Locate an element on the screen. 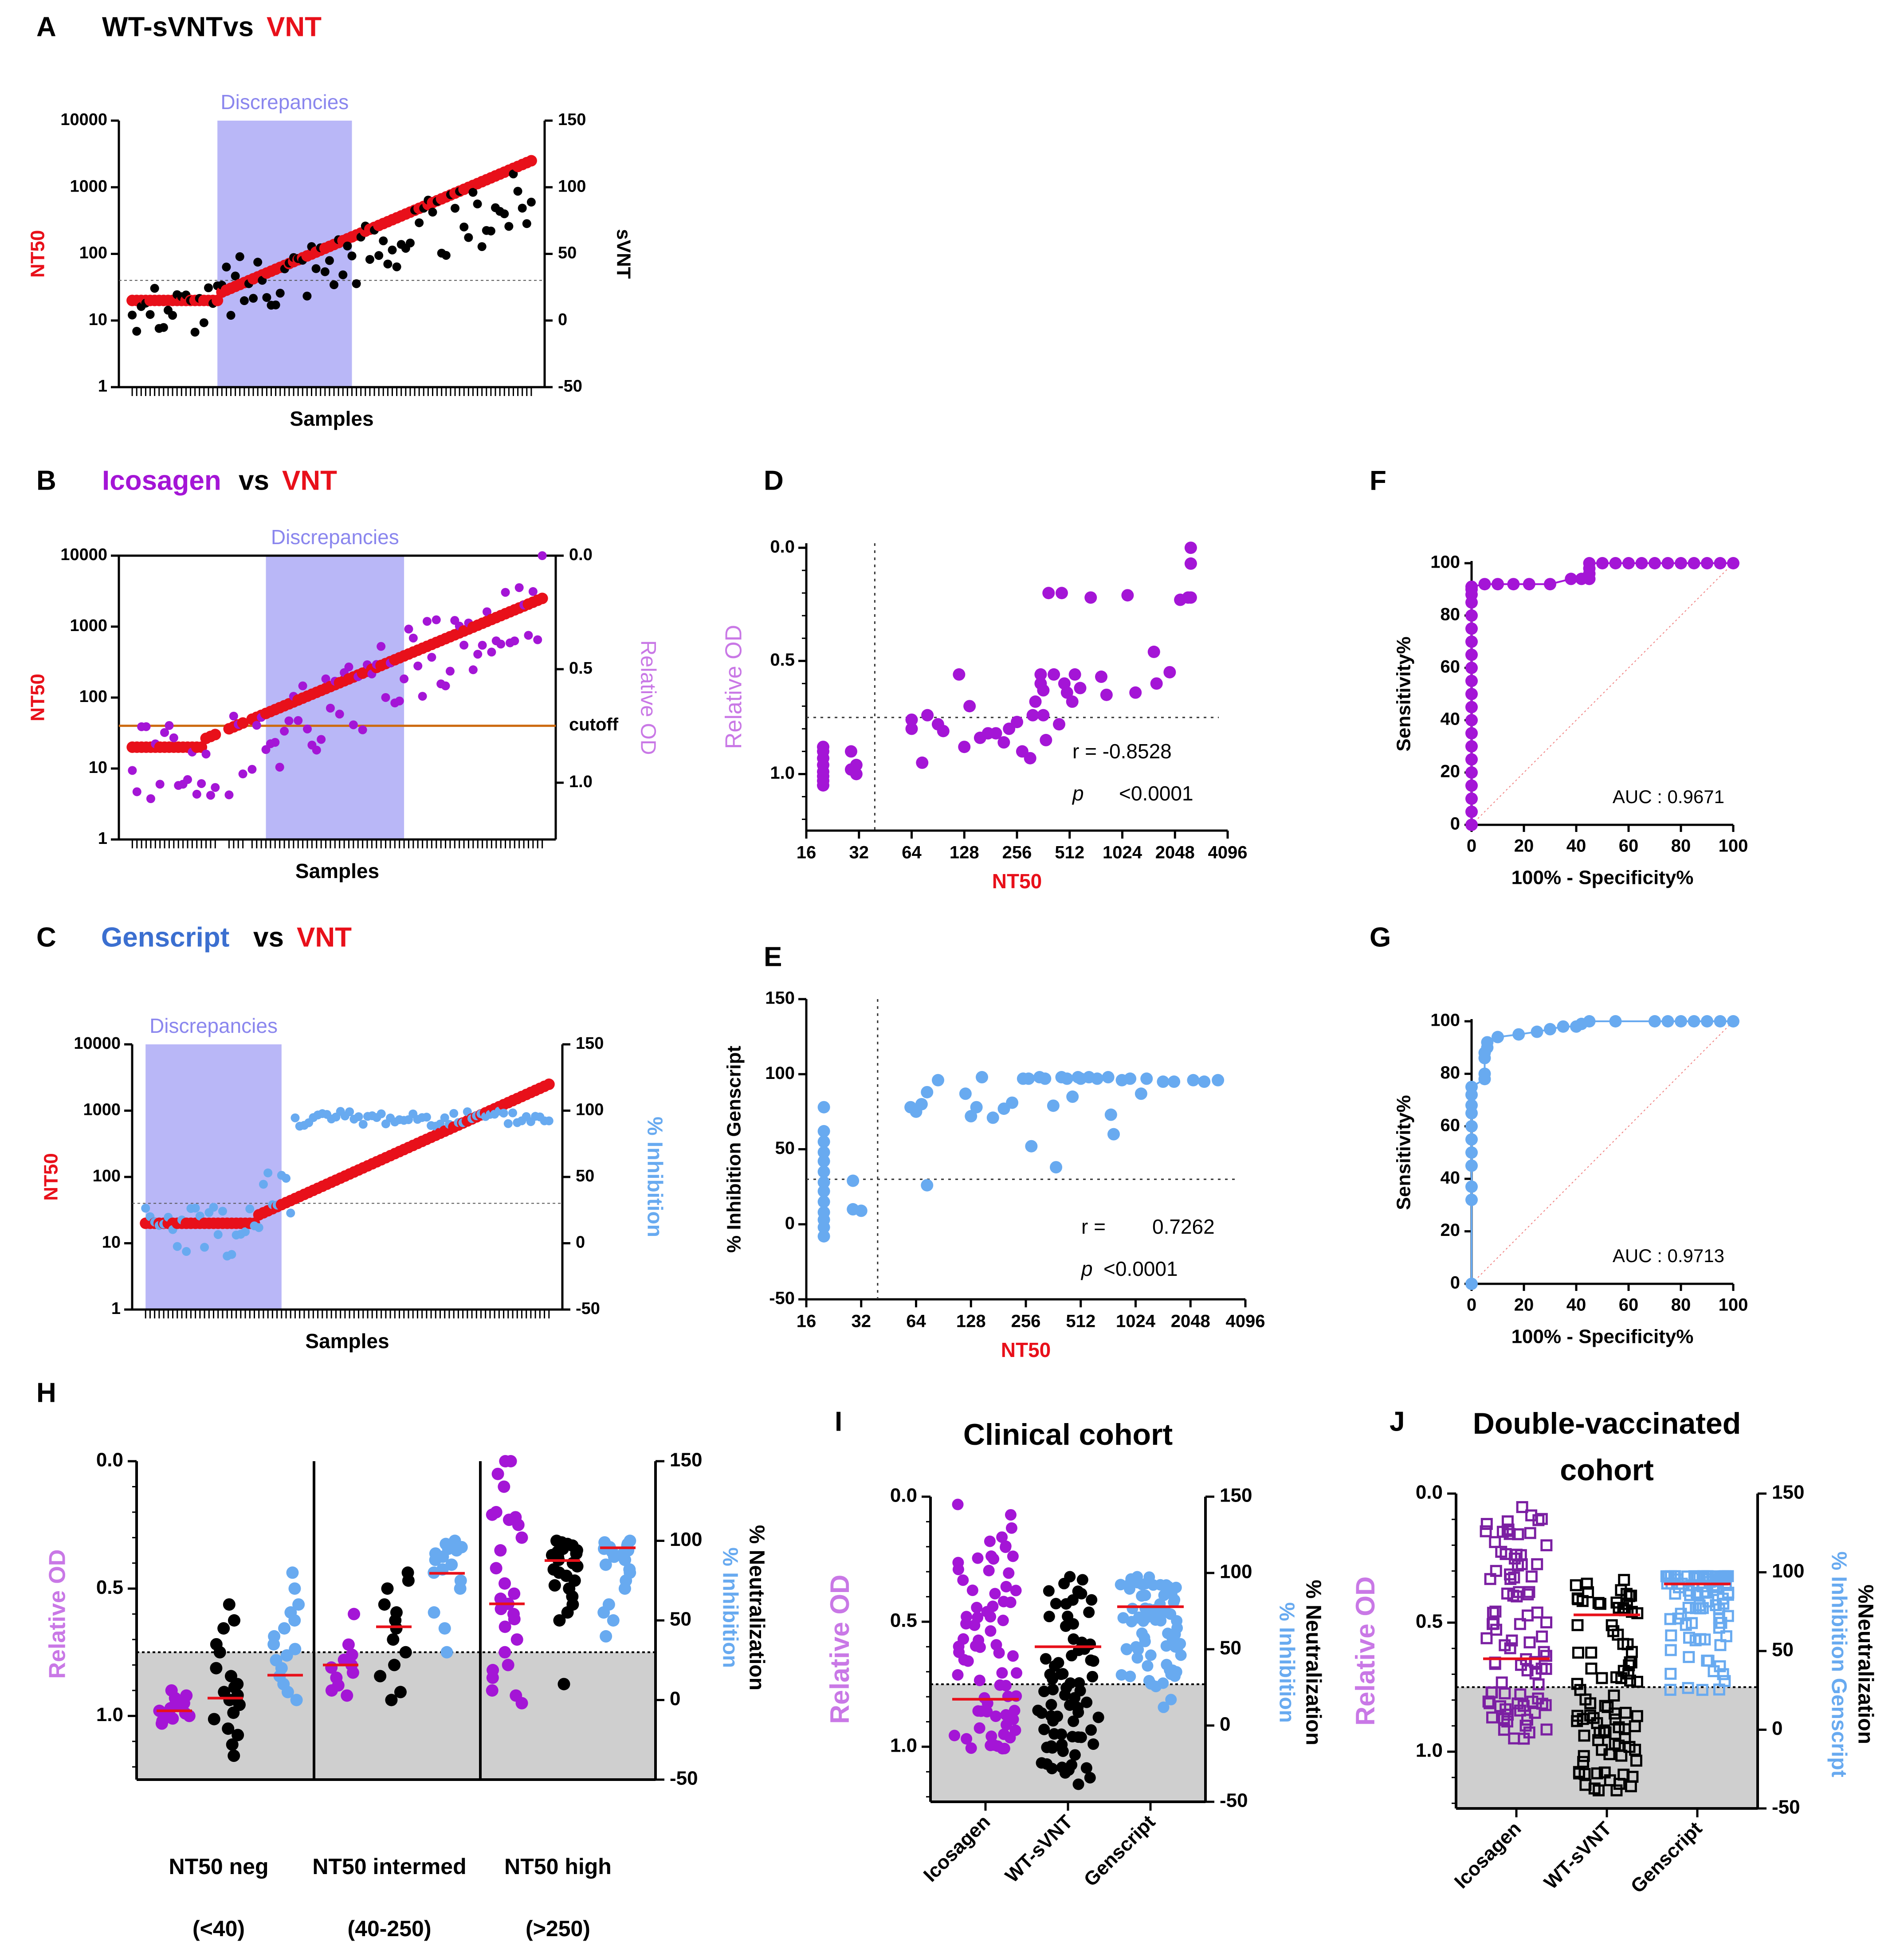 The width and height of the screenshot is (1904, 1957). panel-D-x-tick-label-4: 256 is located at coordinates (1017, 853).